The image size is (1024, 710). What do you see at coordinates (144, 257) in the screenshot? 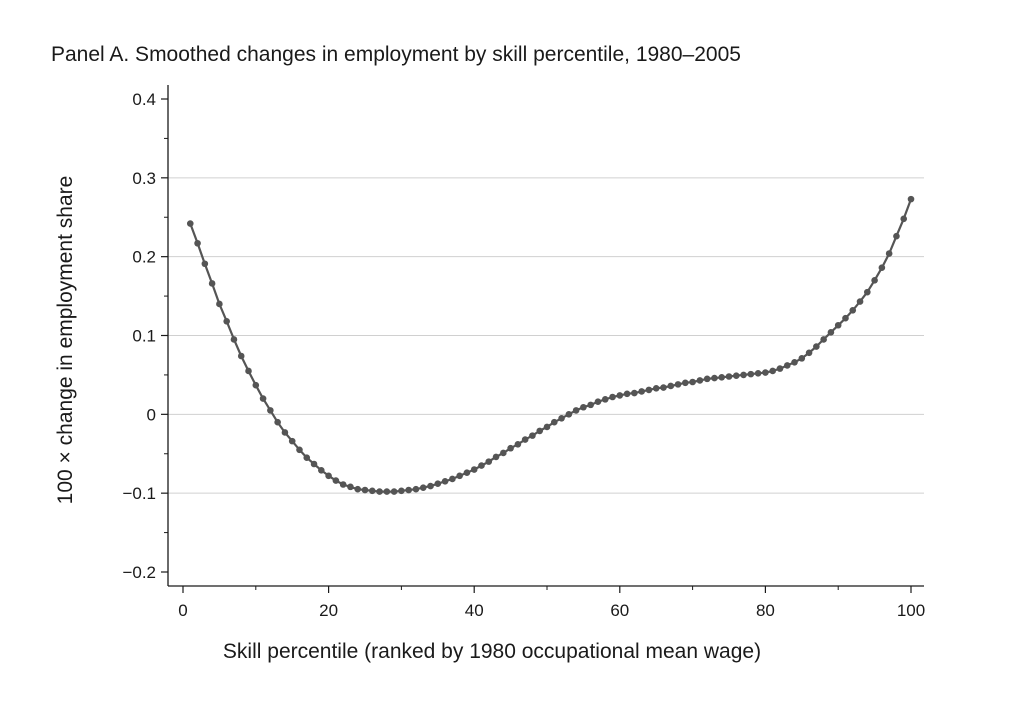
I see `y-tick-label: 0.2` at bounding box center [144, 257].